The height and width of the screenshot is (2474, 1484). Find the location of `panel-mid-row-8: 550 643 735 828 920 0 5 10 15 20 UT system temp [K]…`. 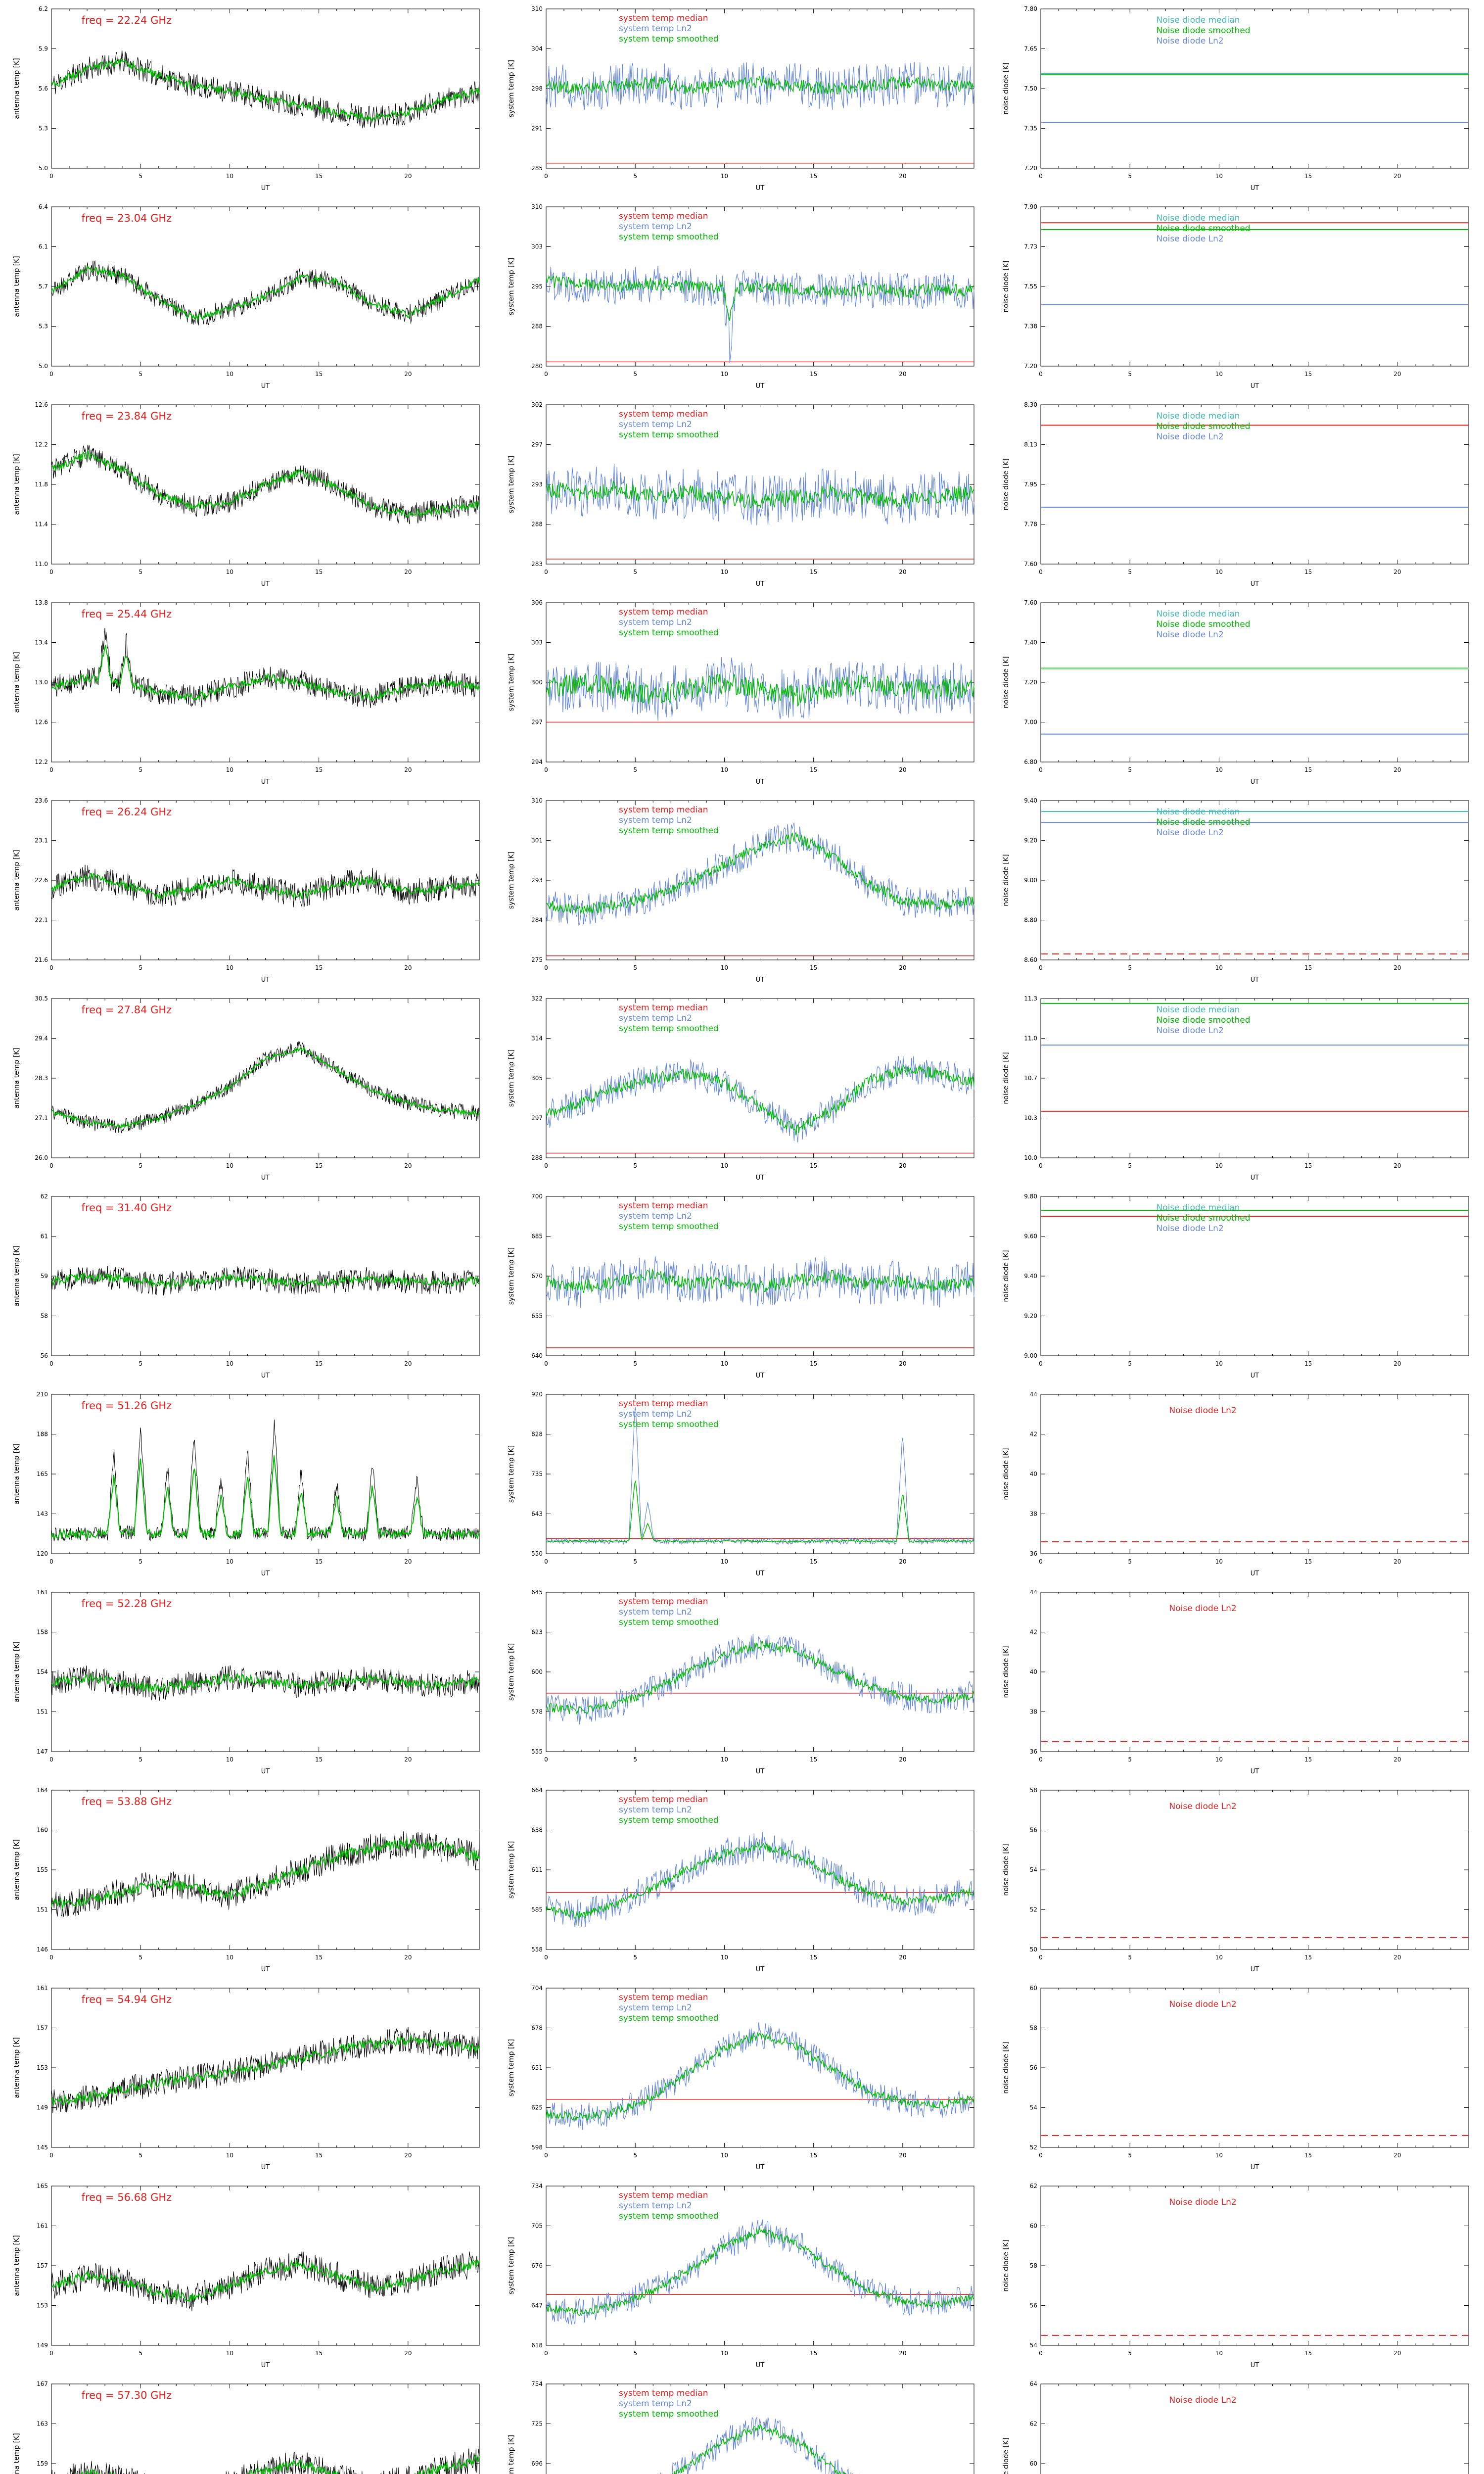

panel-mid-row-8: 550 643 735 828 920 0 5 10 15 20 UT system temp [K]… is located at coordinates (742, 1484).